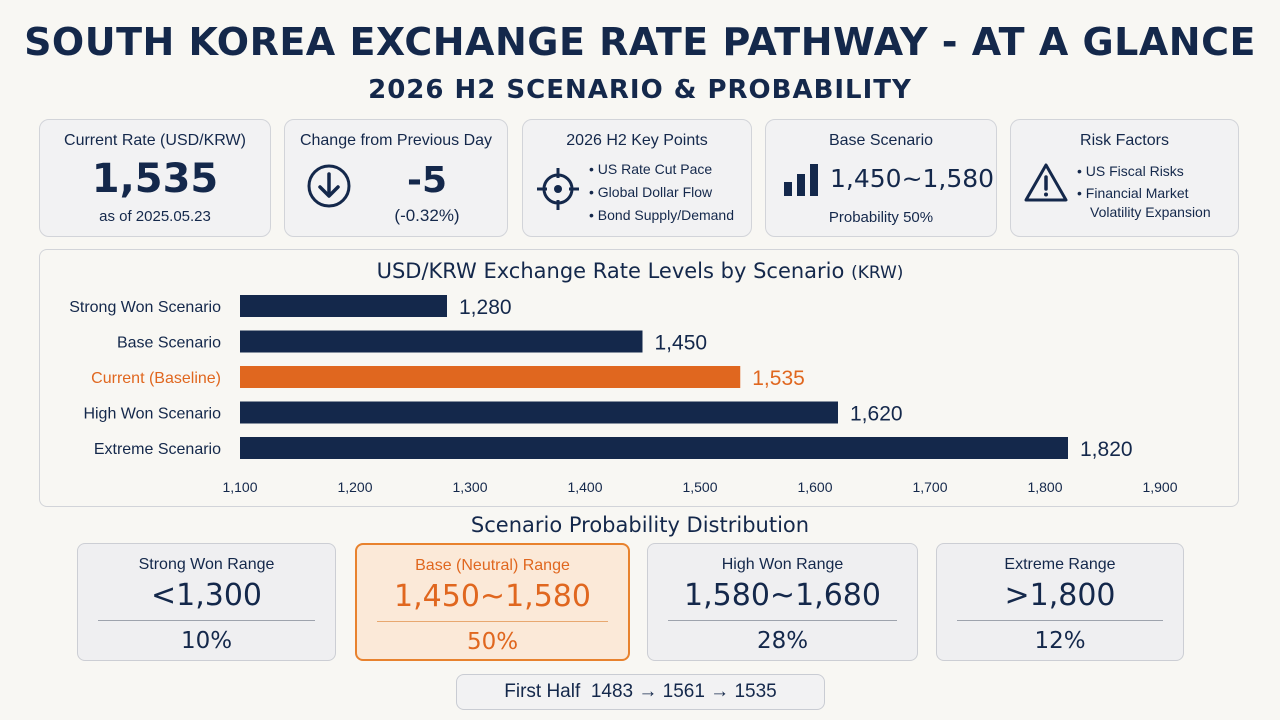  Describe the element at coordinates (469, 487) in the screenshot. I see `chart-x-tick-label: 1,300` at that location.